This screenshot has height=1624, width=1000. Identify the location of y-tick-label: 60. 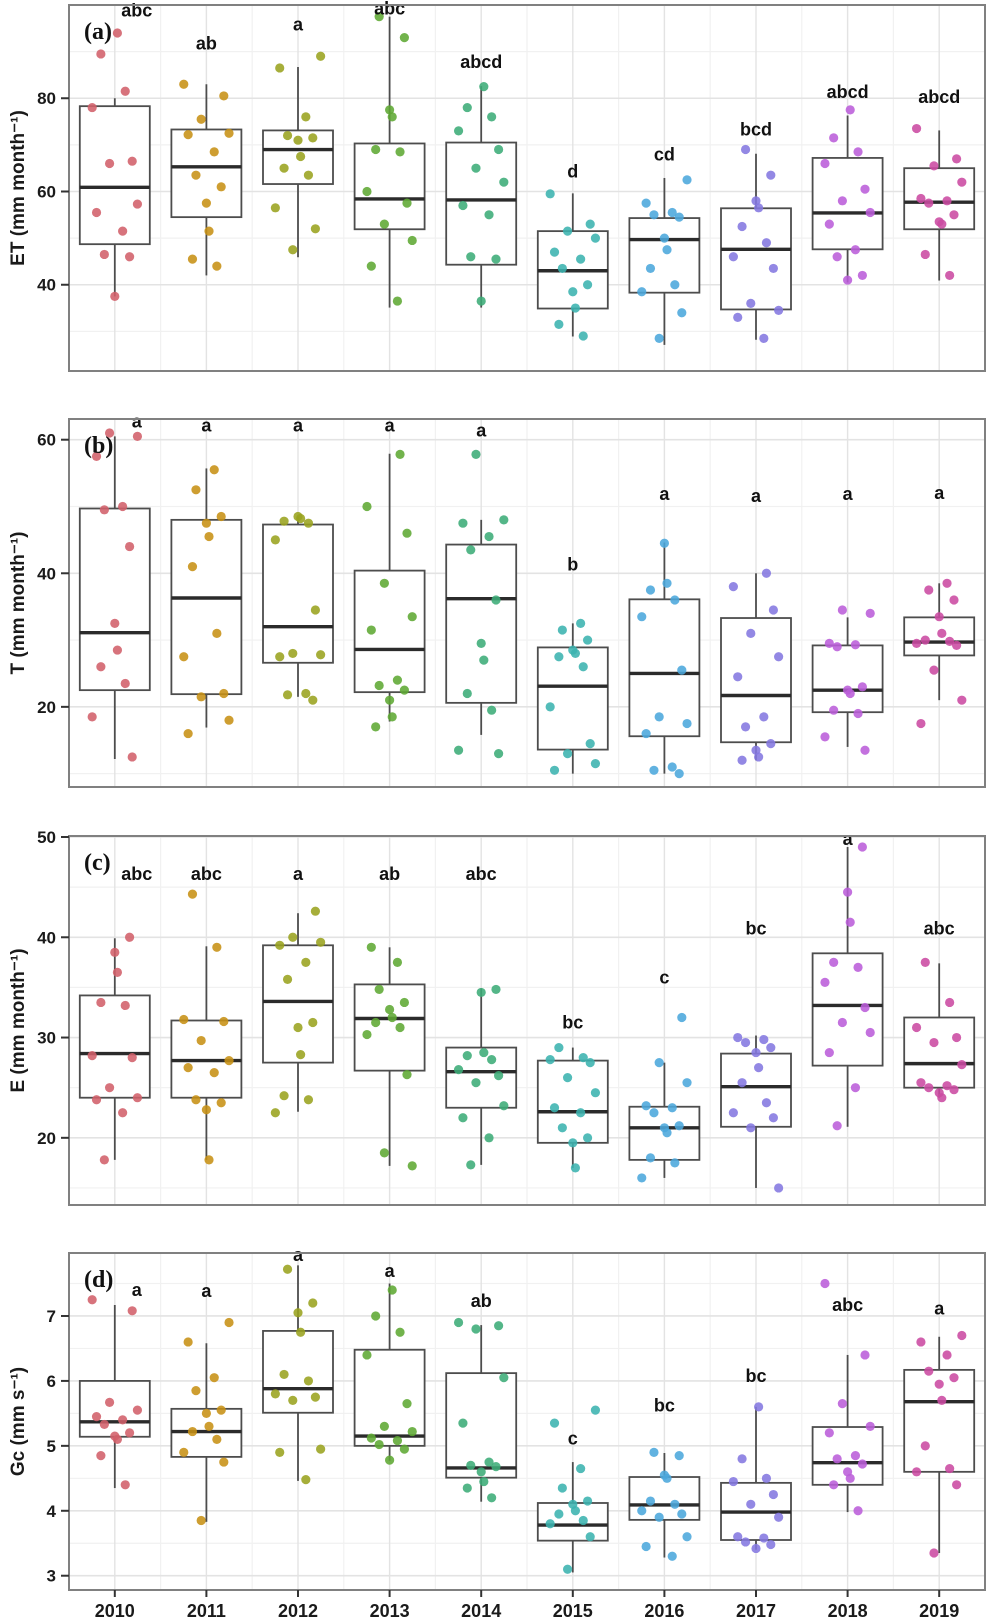
(46, 191).